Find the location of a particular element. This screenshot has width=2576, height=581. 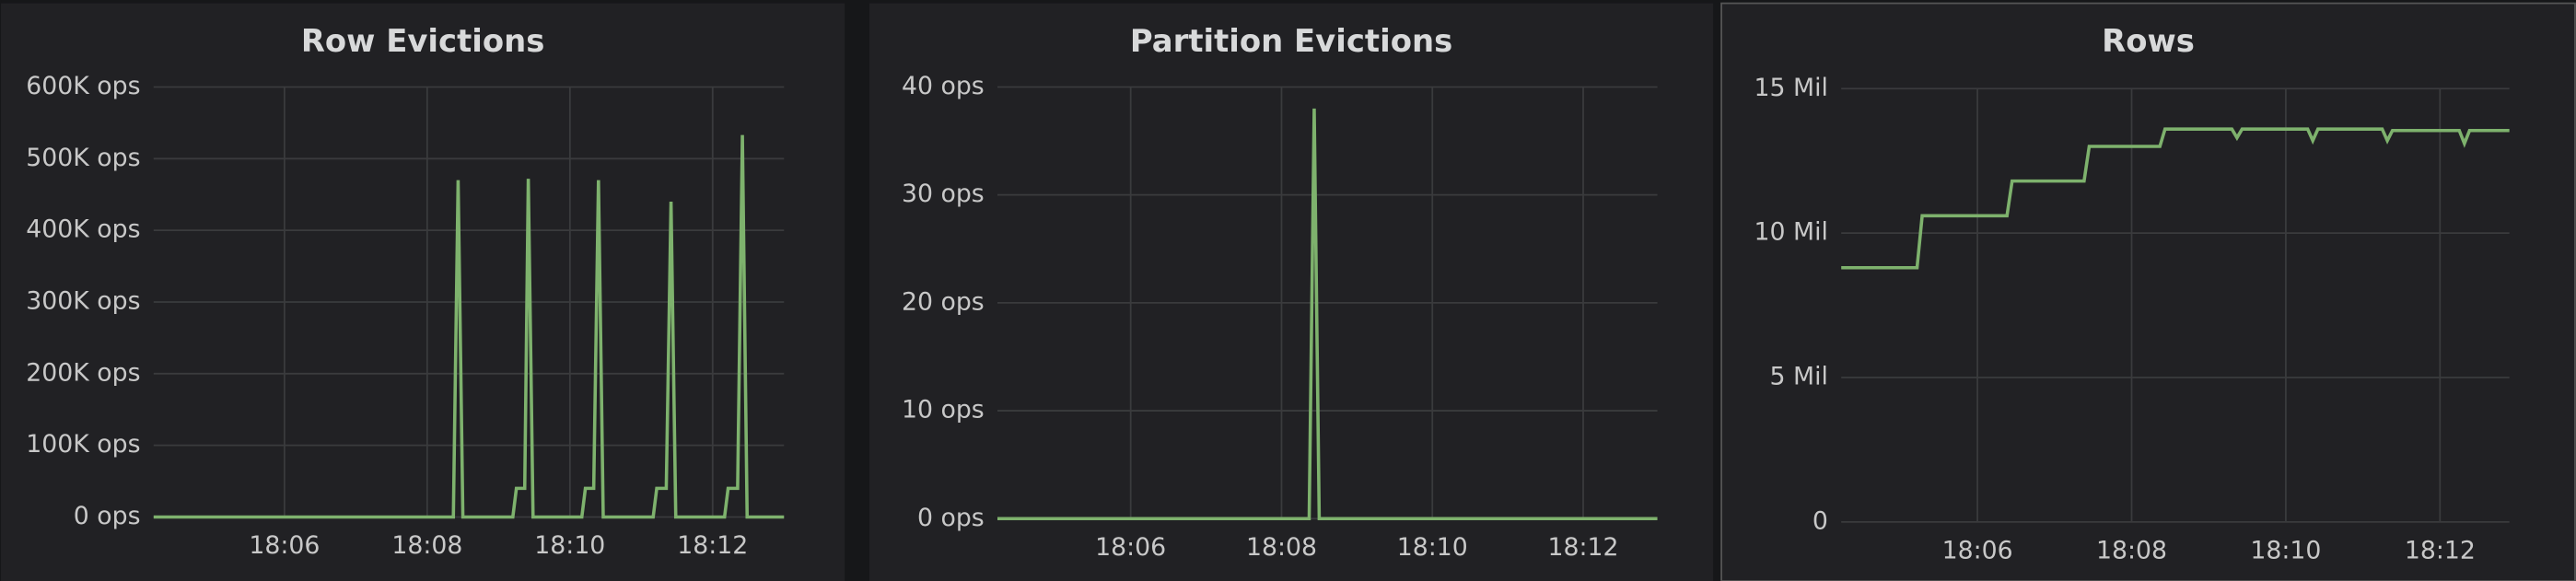

panel-title: Rows is located at coordinates (2148, 41).